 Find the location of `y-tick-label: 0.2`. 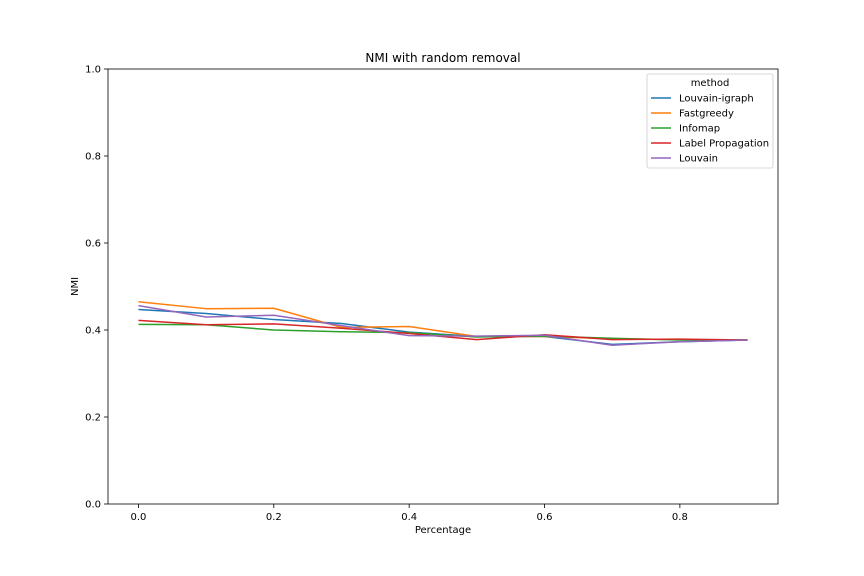

y-tick-label: 0.2 is located at coordinates (93, 418).